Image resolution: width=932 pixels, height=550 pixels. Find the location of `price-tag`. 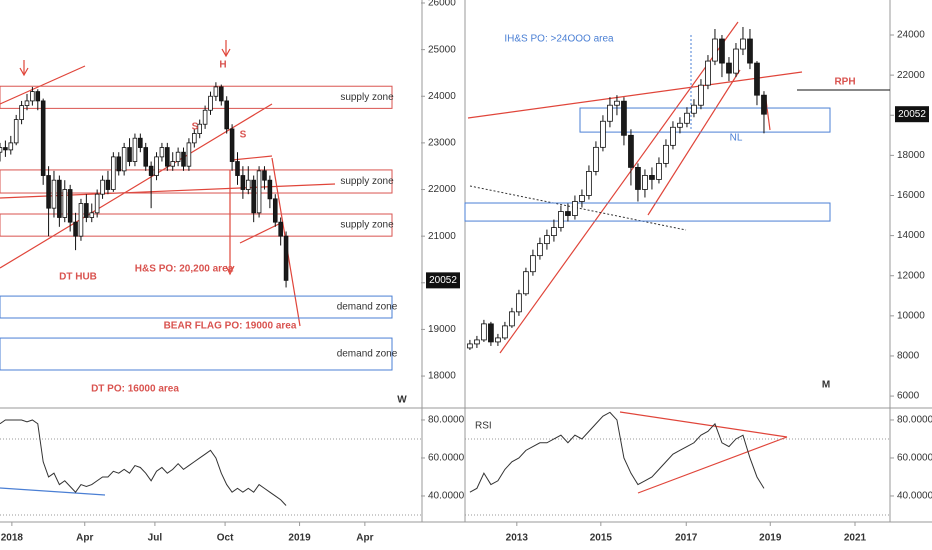

price-tag is located at coordinates (443, 280).